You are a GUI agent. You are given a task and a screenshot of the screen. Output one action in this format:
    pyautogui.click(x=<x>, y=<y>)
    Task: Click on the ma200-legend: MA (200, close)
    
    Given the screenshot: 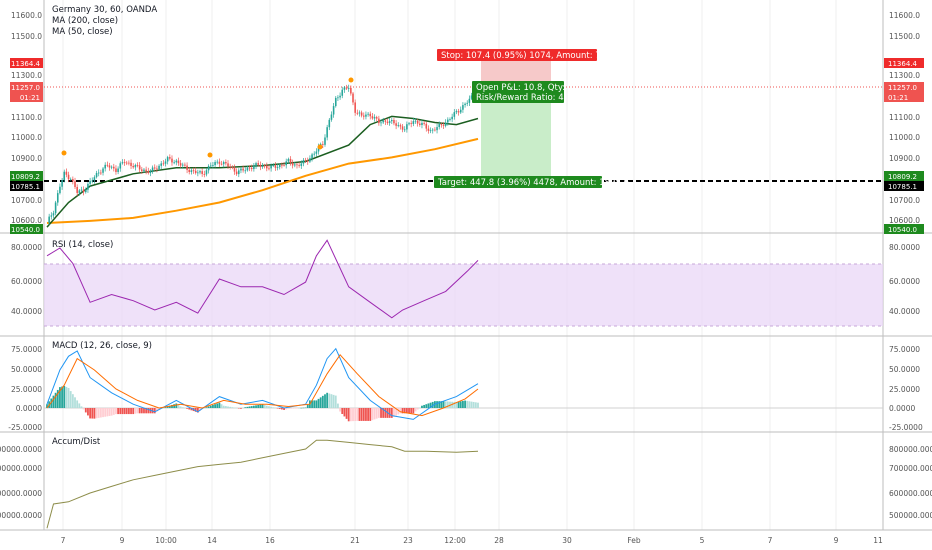 What is the action you would take?
    pyautogui.click(x=85, y=21)
    